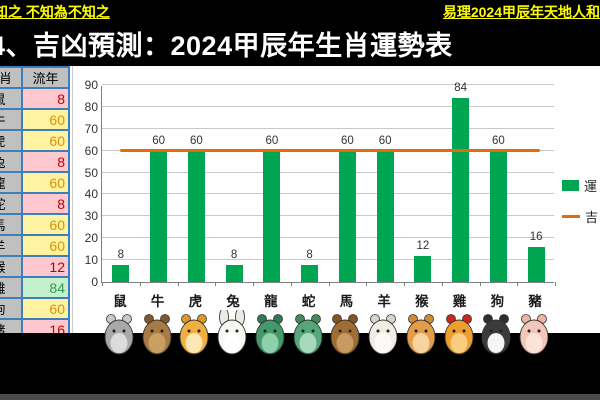 This screenshot has width=600, height=400. I want to click on bar-value-label: 16, so click(536, 236).